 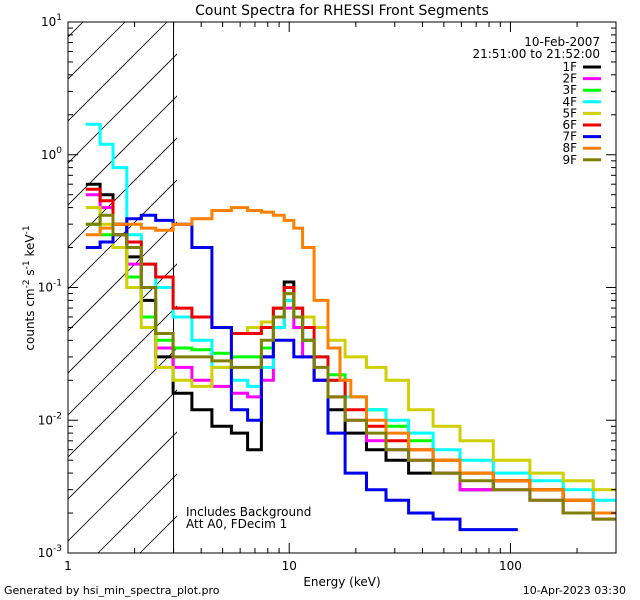 What do you see at coordinates (341, 582) in the screenshot?
I see `x-axis-label: Energy (keV)` at bounding box center [341, 582].